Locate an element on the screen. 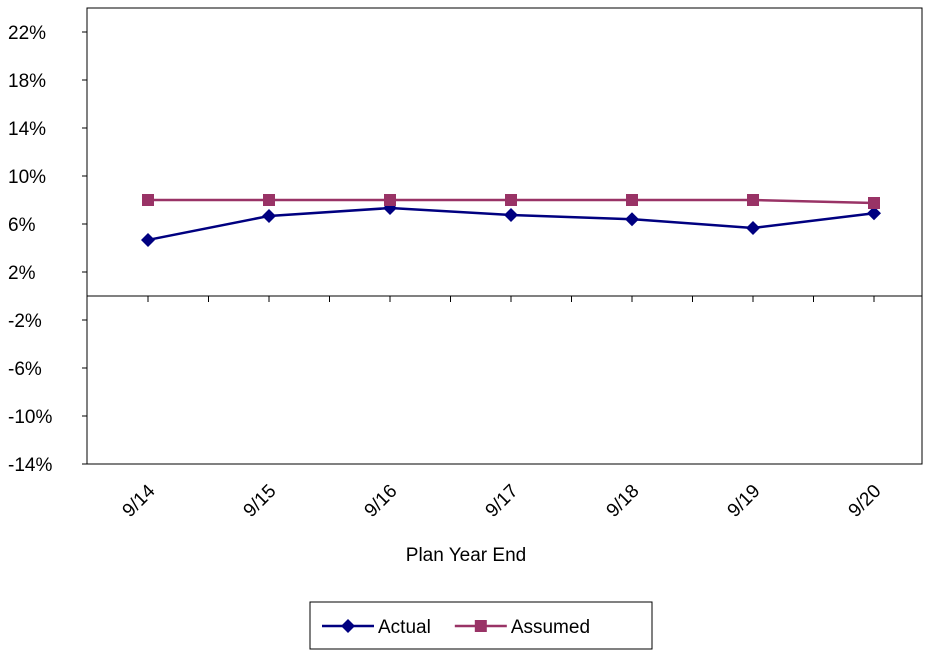 The image size is (925, 656). legend: Actual Assumed is located at coordinates (481, 625).